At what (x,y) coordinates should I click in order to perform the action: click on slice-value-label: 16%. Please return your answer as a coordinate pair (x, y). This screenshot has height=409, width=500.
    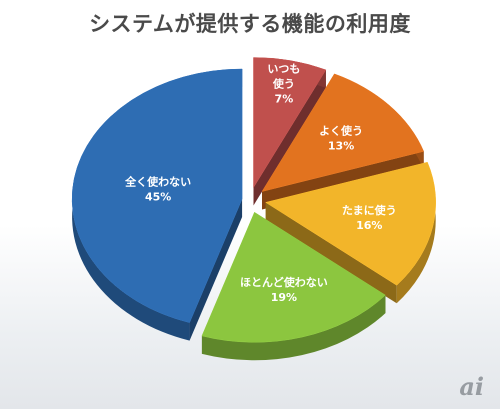
    Looking at the image, I should click on (369, 225).